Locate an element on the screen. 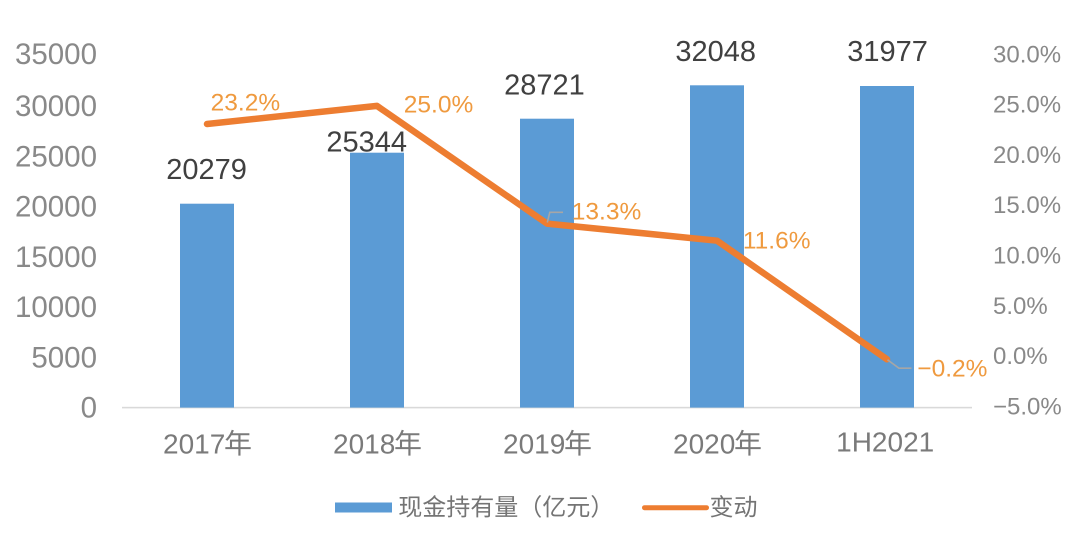 This screenshot has width=1080, height=540. svg-text: 30000 is located at coordinates (56, 106).